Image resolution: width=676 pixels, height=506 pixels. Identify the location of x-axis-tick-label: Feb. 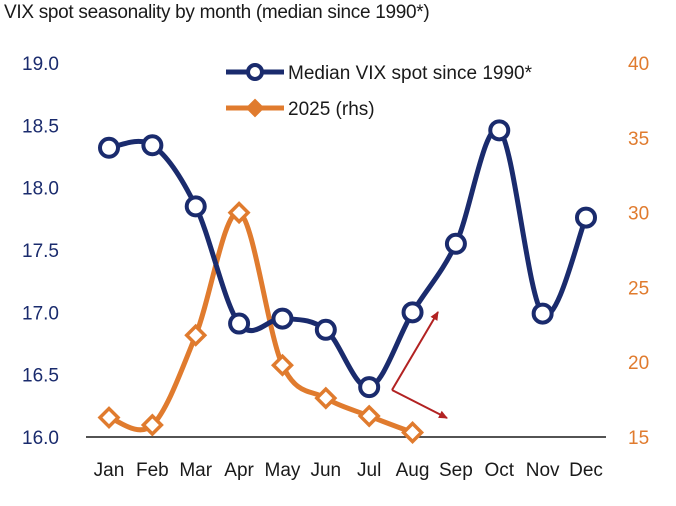
(152, 470).